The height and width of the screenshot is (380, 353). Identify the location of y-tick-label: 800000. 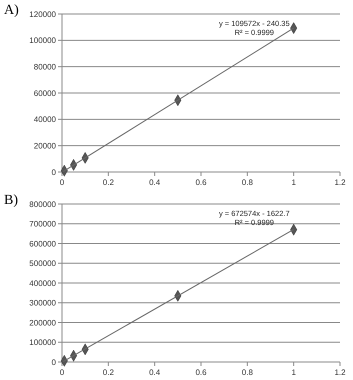
(43, 204).